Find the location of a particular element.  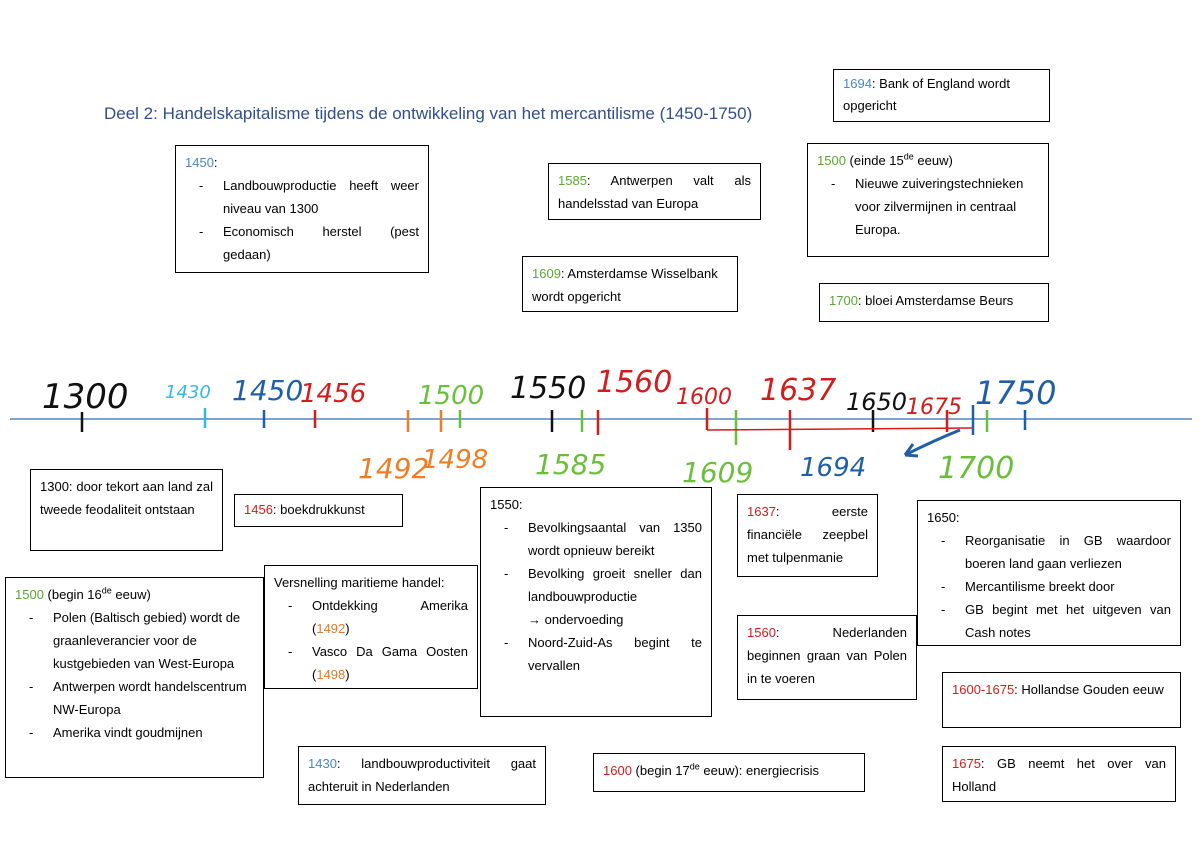

year-label: 1430 is located at coordinates (322, 763).